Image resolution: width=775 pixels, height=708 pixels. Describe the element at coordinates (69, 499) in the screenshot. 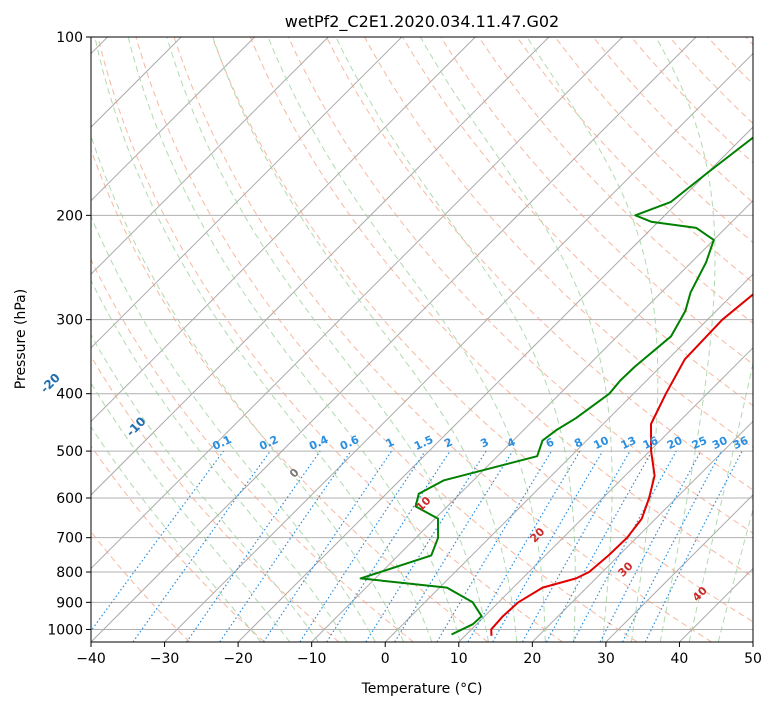

I see `y-tick-label: 600` at that location.